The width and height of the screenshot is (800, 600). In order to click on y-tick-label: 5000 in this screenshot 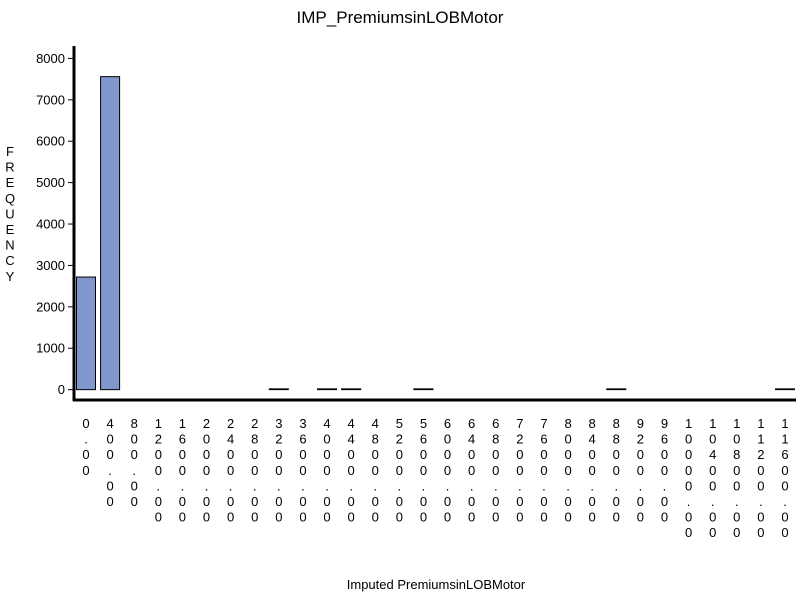, I will do `click(50, 182)`.